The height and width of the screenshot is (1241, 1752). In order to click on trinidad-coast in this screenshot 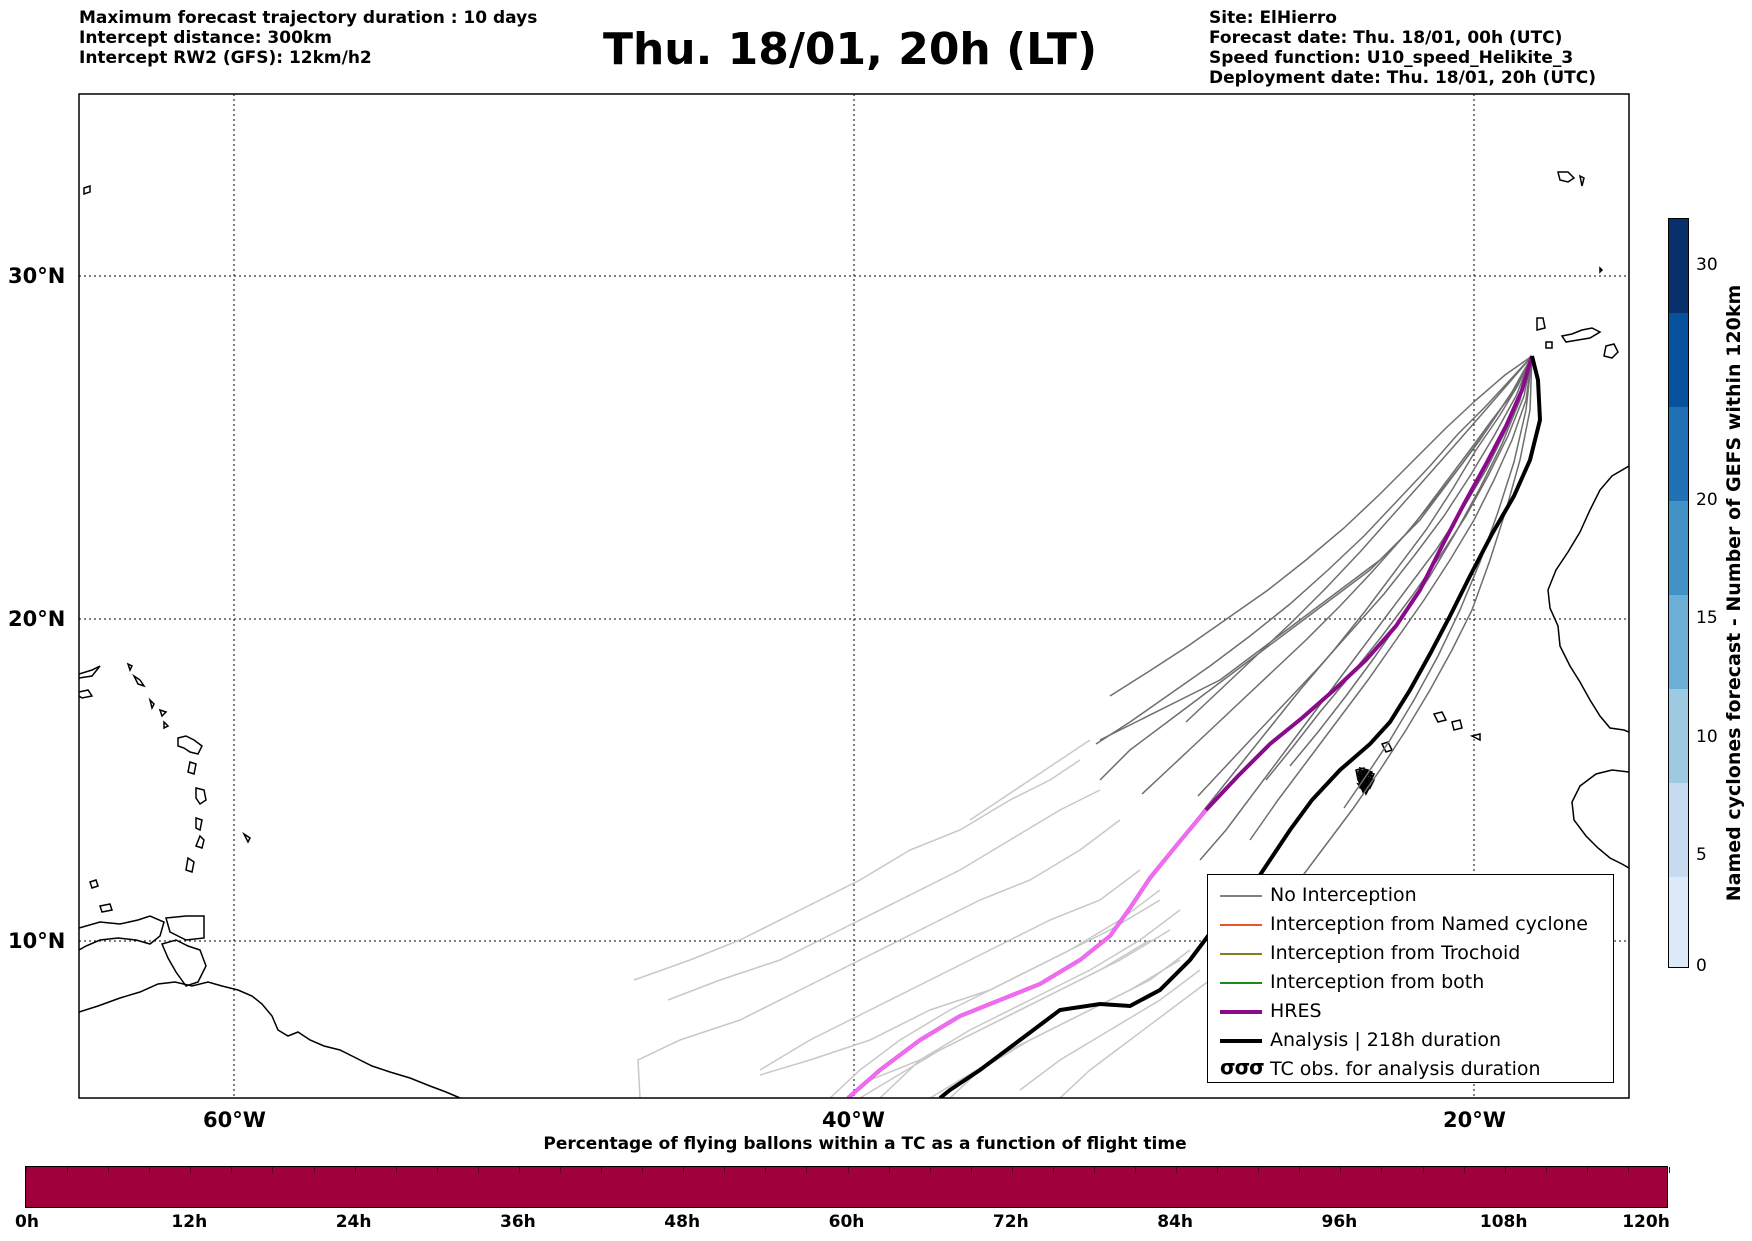, I will do `click(183, 963)`.